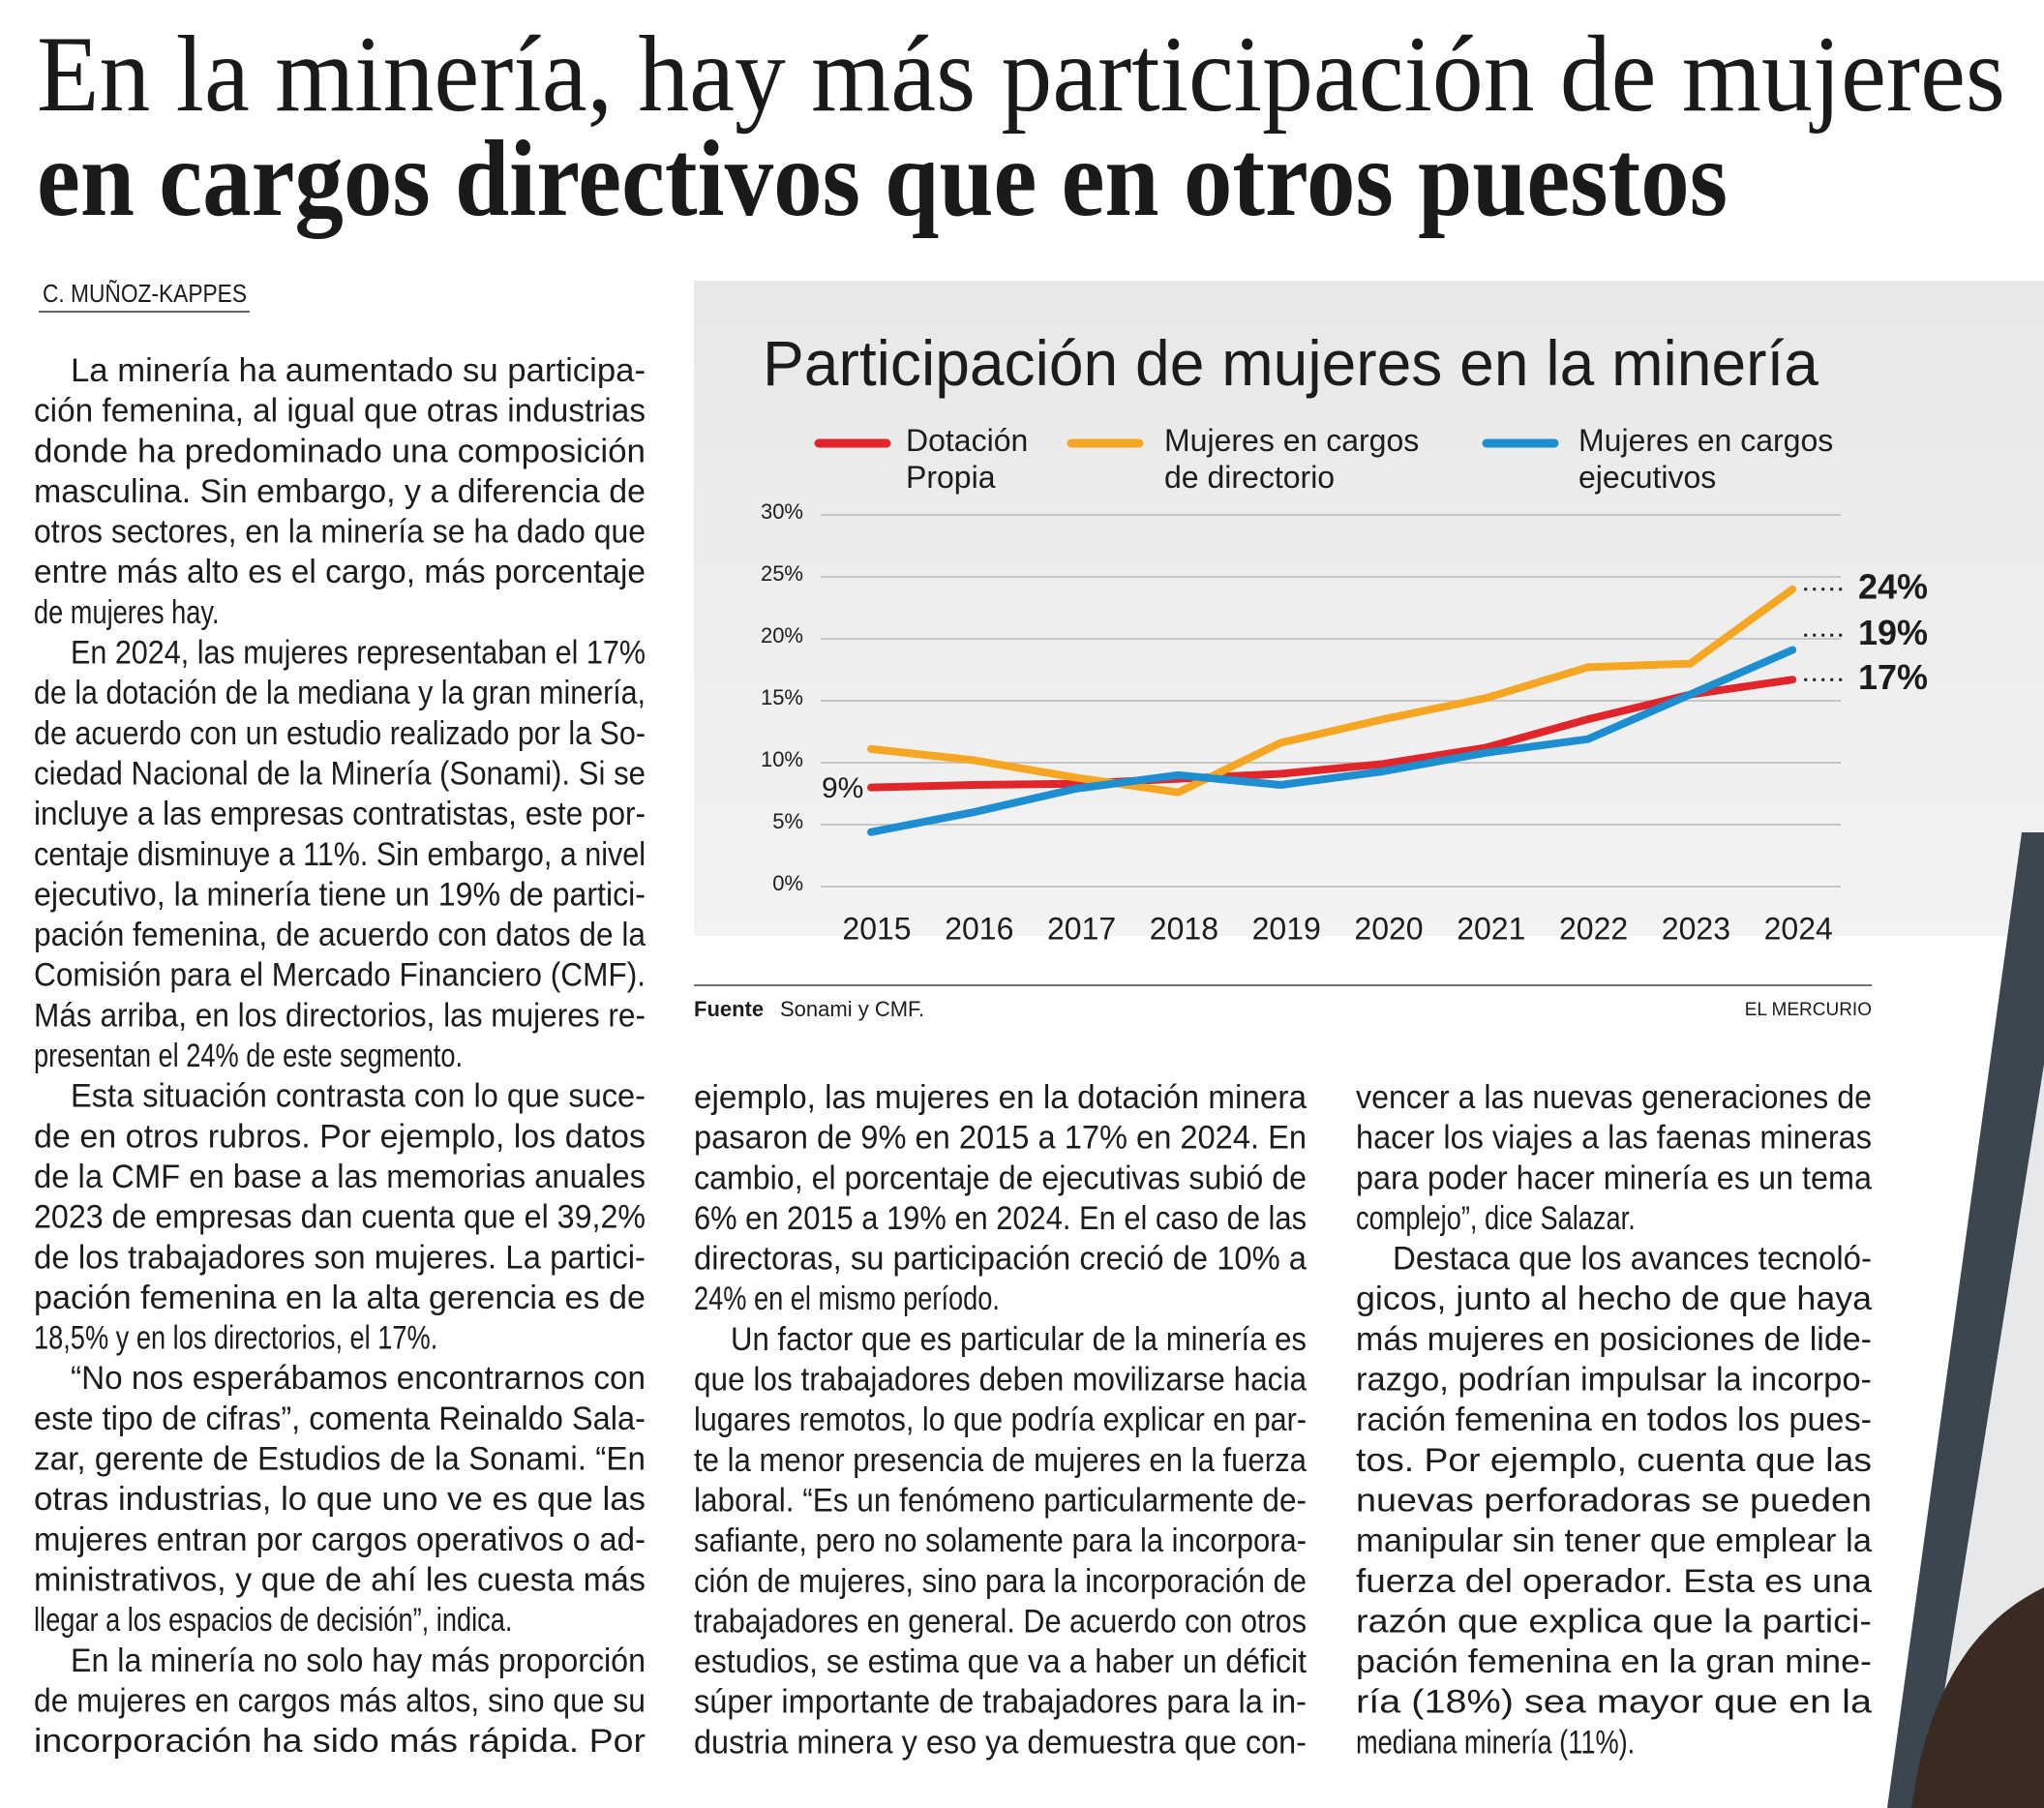  Describe the element at coordinates (847, 1299) in the screenshot. I see `body-line: 24% en el mismo período.` at that location.